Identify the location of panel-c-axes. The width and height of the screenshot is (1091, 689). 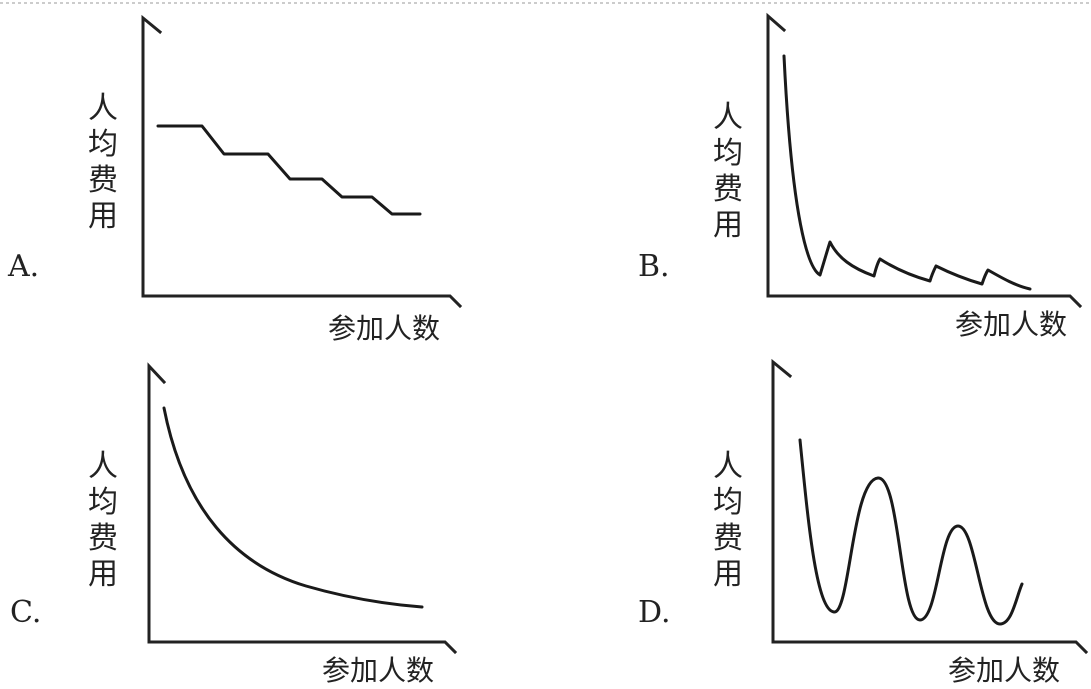
(302, 508).